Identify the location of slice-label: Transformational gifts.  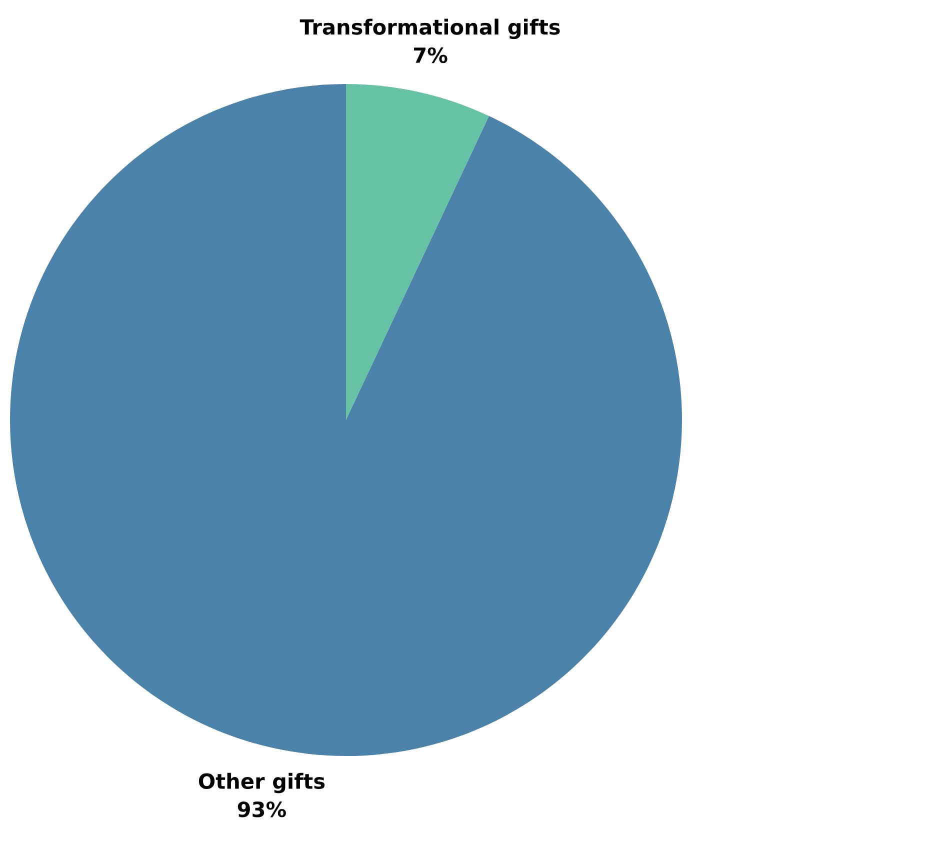
(430, 29).